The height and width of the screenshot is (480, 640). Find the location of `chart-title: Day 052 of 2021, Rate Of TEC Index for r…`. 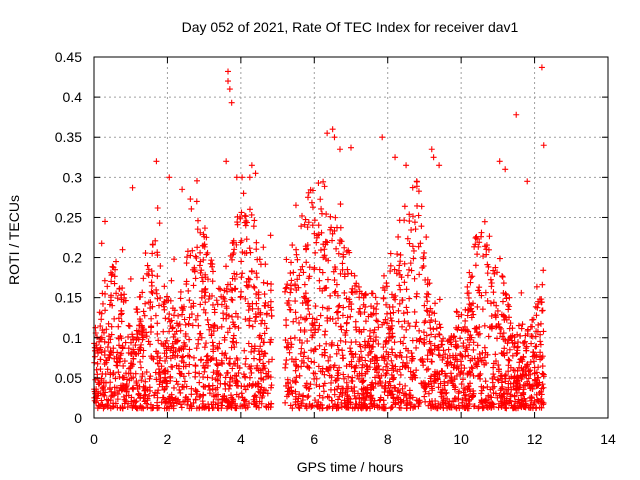

chart-title: Day 052 of 2021, Rate Of TEC Index for r… is located at coordinates (350, 27).